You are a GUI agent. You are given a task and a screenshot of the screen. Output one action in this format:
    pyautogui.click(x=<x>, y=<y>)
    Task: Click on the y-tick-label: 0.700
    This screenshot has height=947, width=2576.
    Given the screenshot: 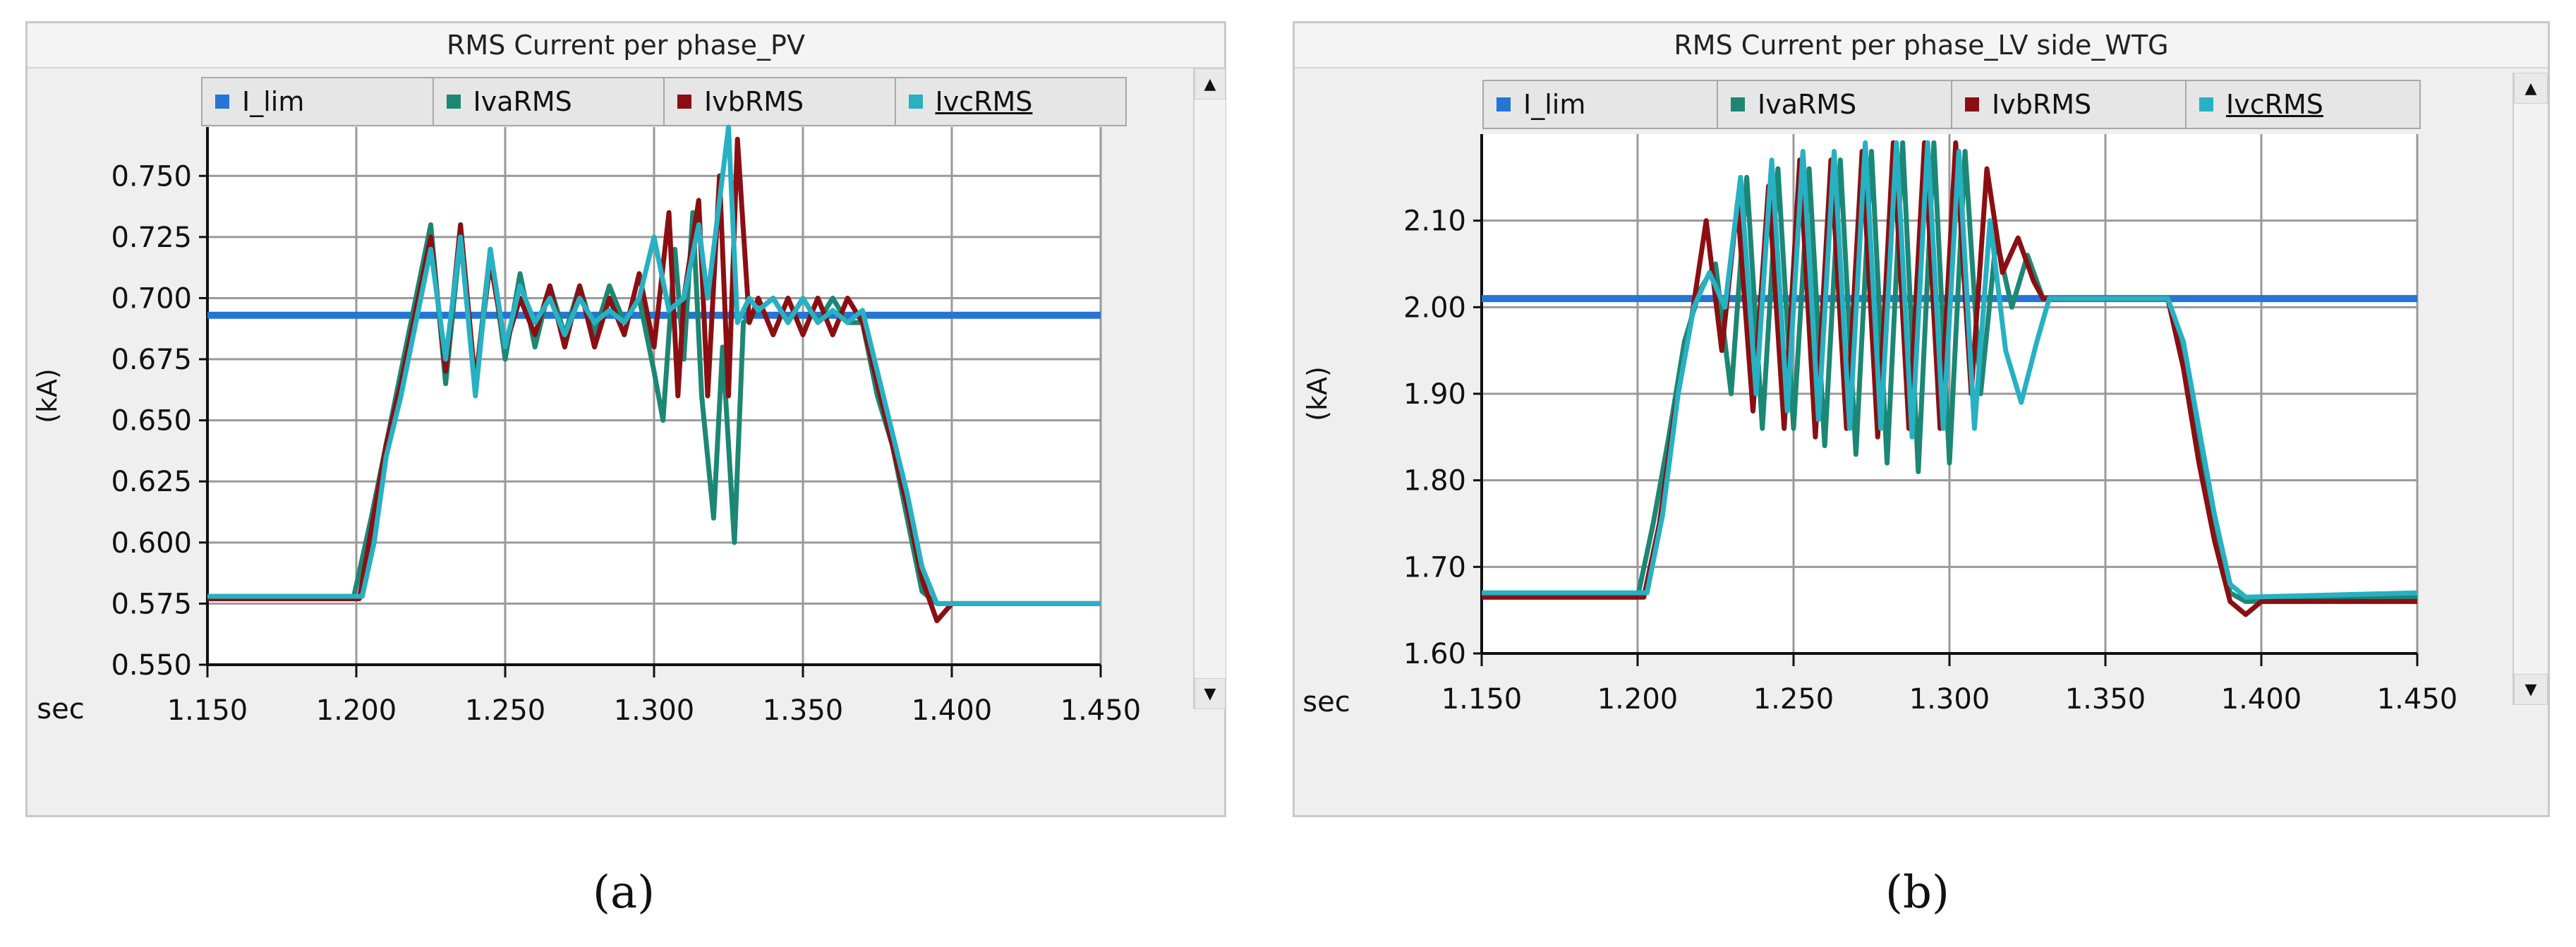 What is the action you would take?
    pyautogui.click(x=152, y=299)
    